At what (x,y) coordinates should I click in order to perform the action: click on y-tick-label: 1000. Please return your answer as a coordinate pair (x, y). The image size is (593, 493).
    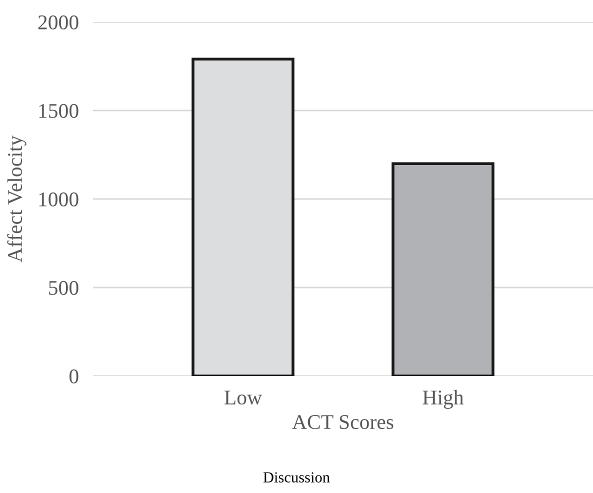
    Looking at the image, I should click on (58, 199).